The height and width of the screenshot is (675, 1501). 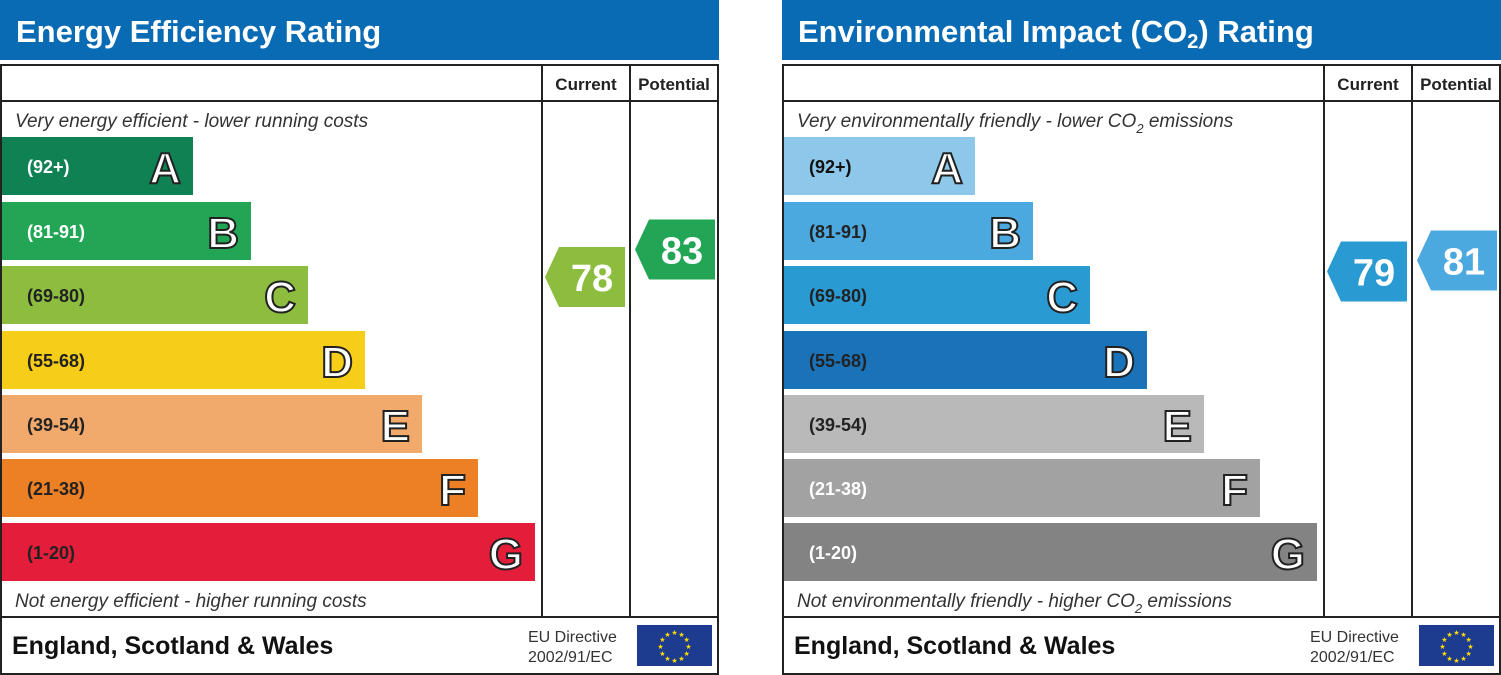 What do you see at coordinates (198, 31) in the screenshot?
I see `chart-title: Energy Efficiency Rating` at bounding box center [198, 31].